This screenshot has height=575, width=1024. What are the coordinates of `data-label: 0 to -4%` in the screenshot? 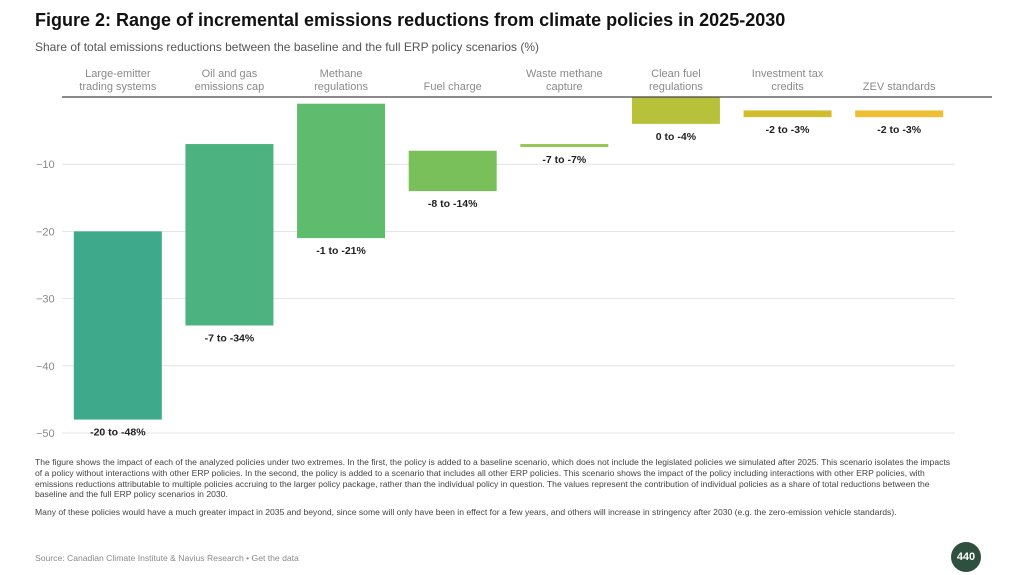 It's located at (676, 137).